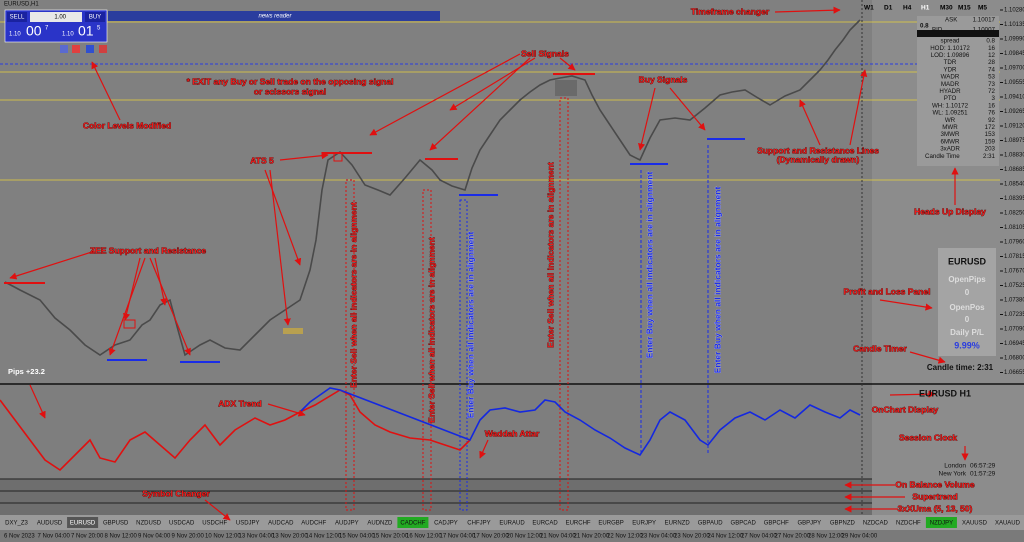 The height and width of the screenshot is (542, 1024). I want to click on annotation: Heads Up Display, so click(950, 211).